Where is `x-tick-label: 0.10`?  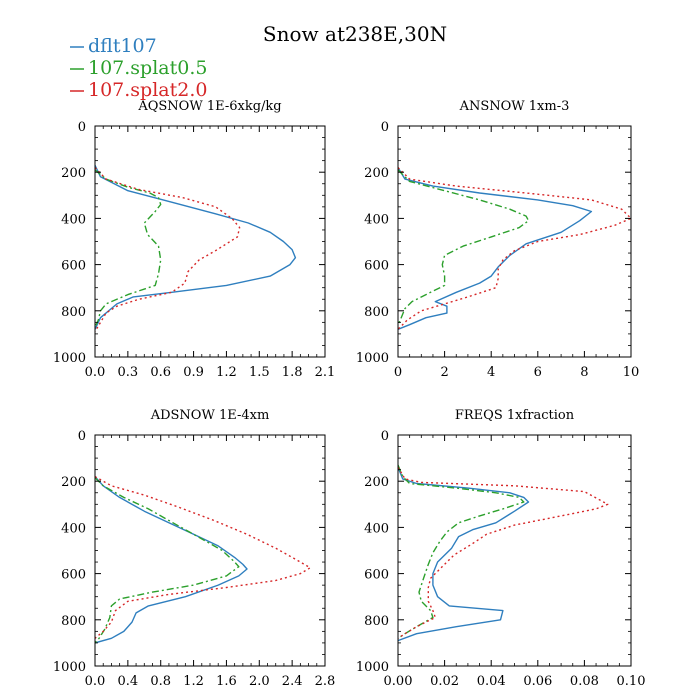 x-tick-label: 0.10 is located at coordinates (631, 681).